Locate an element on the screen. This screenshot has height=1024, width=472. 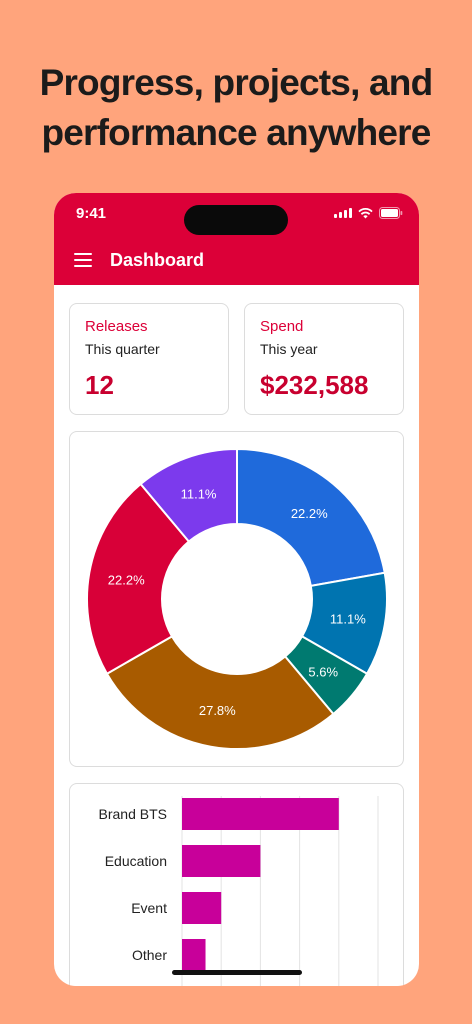
hamburger-menu-icon is located at coordinates (83, 260).